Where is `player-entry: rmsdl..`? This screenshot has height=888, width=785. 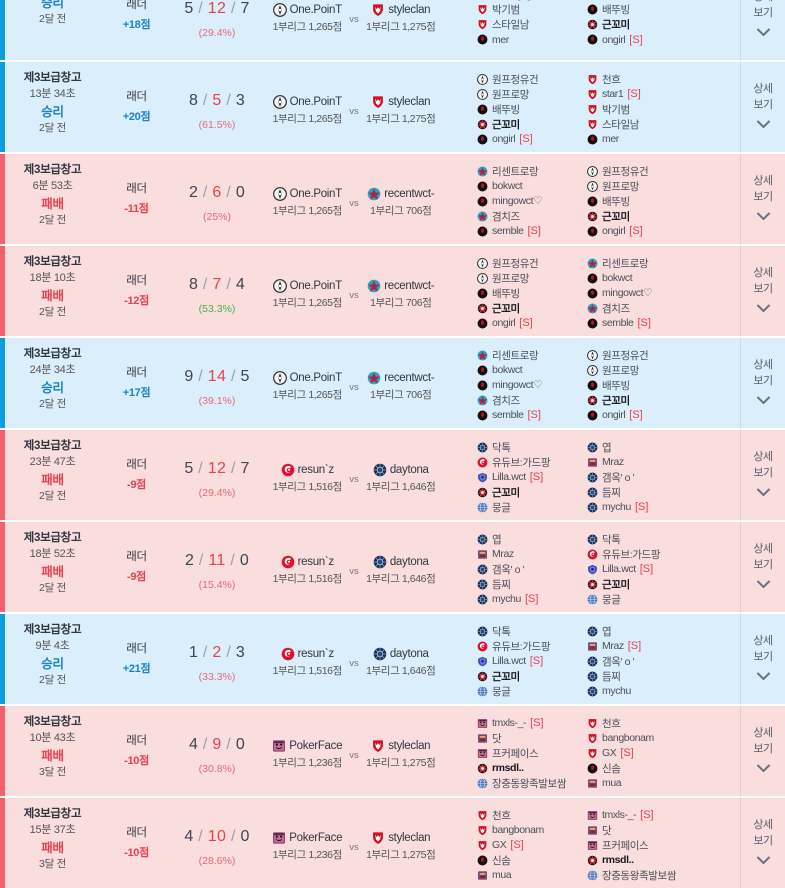 player-entry: rmsdl.. is located at coordinates (642, 860).